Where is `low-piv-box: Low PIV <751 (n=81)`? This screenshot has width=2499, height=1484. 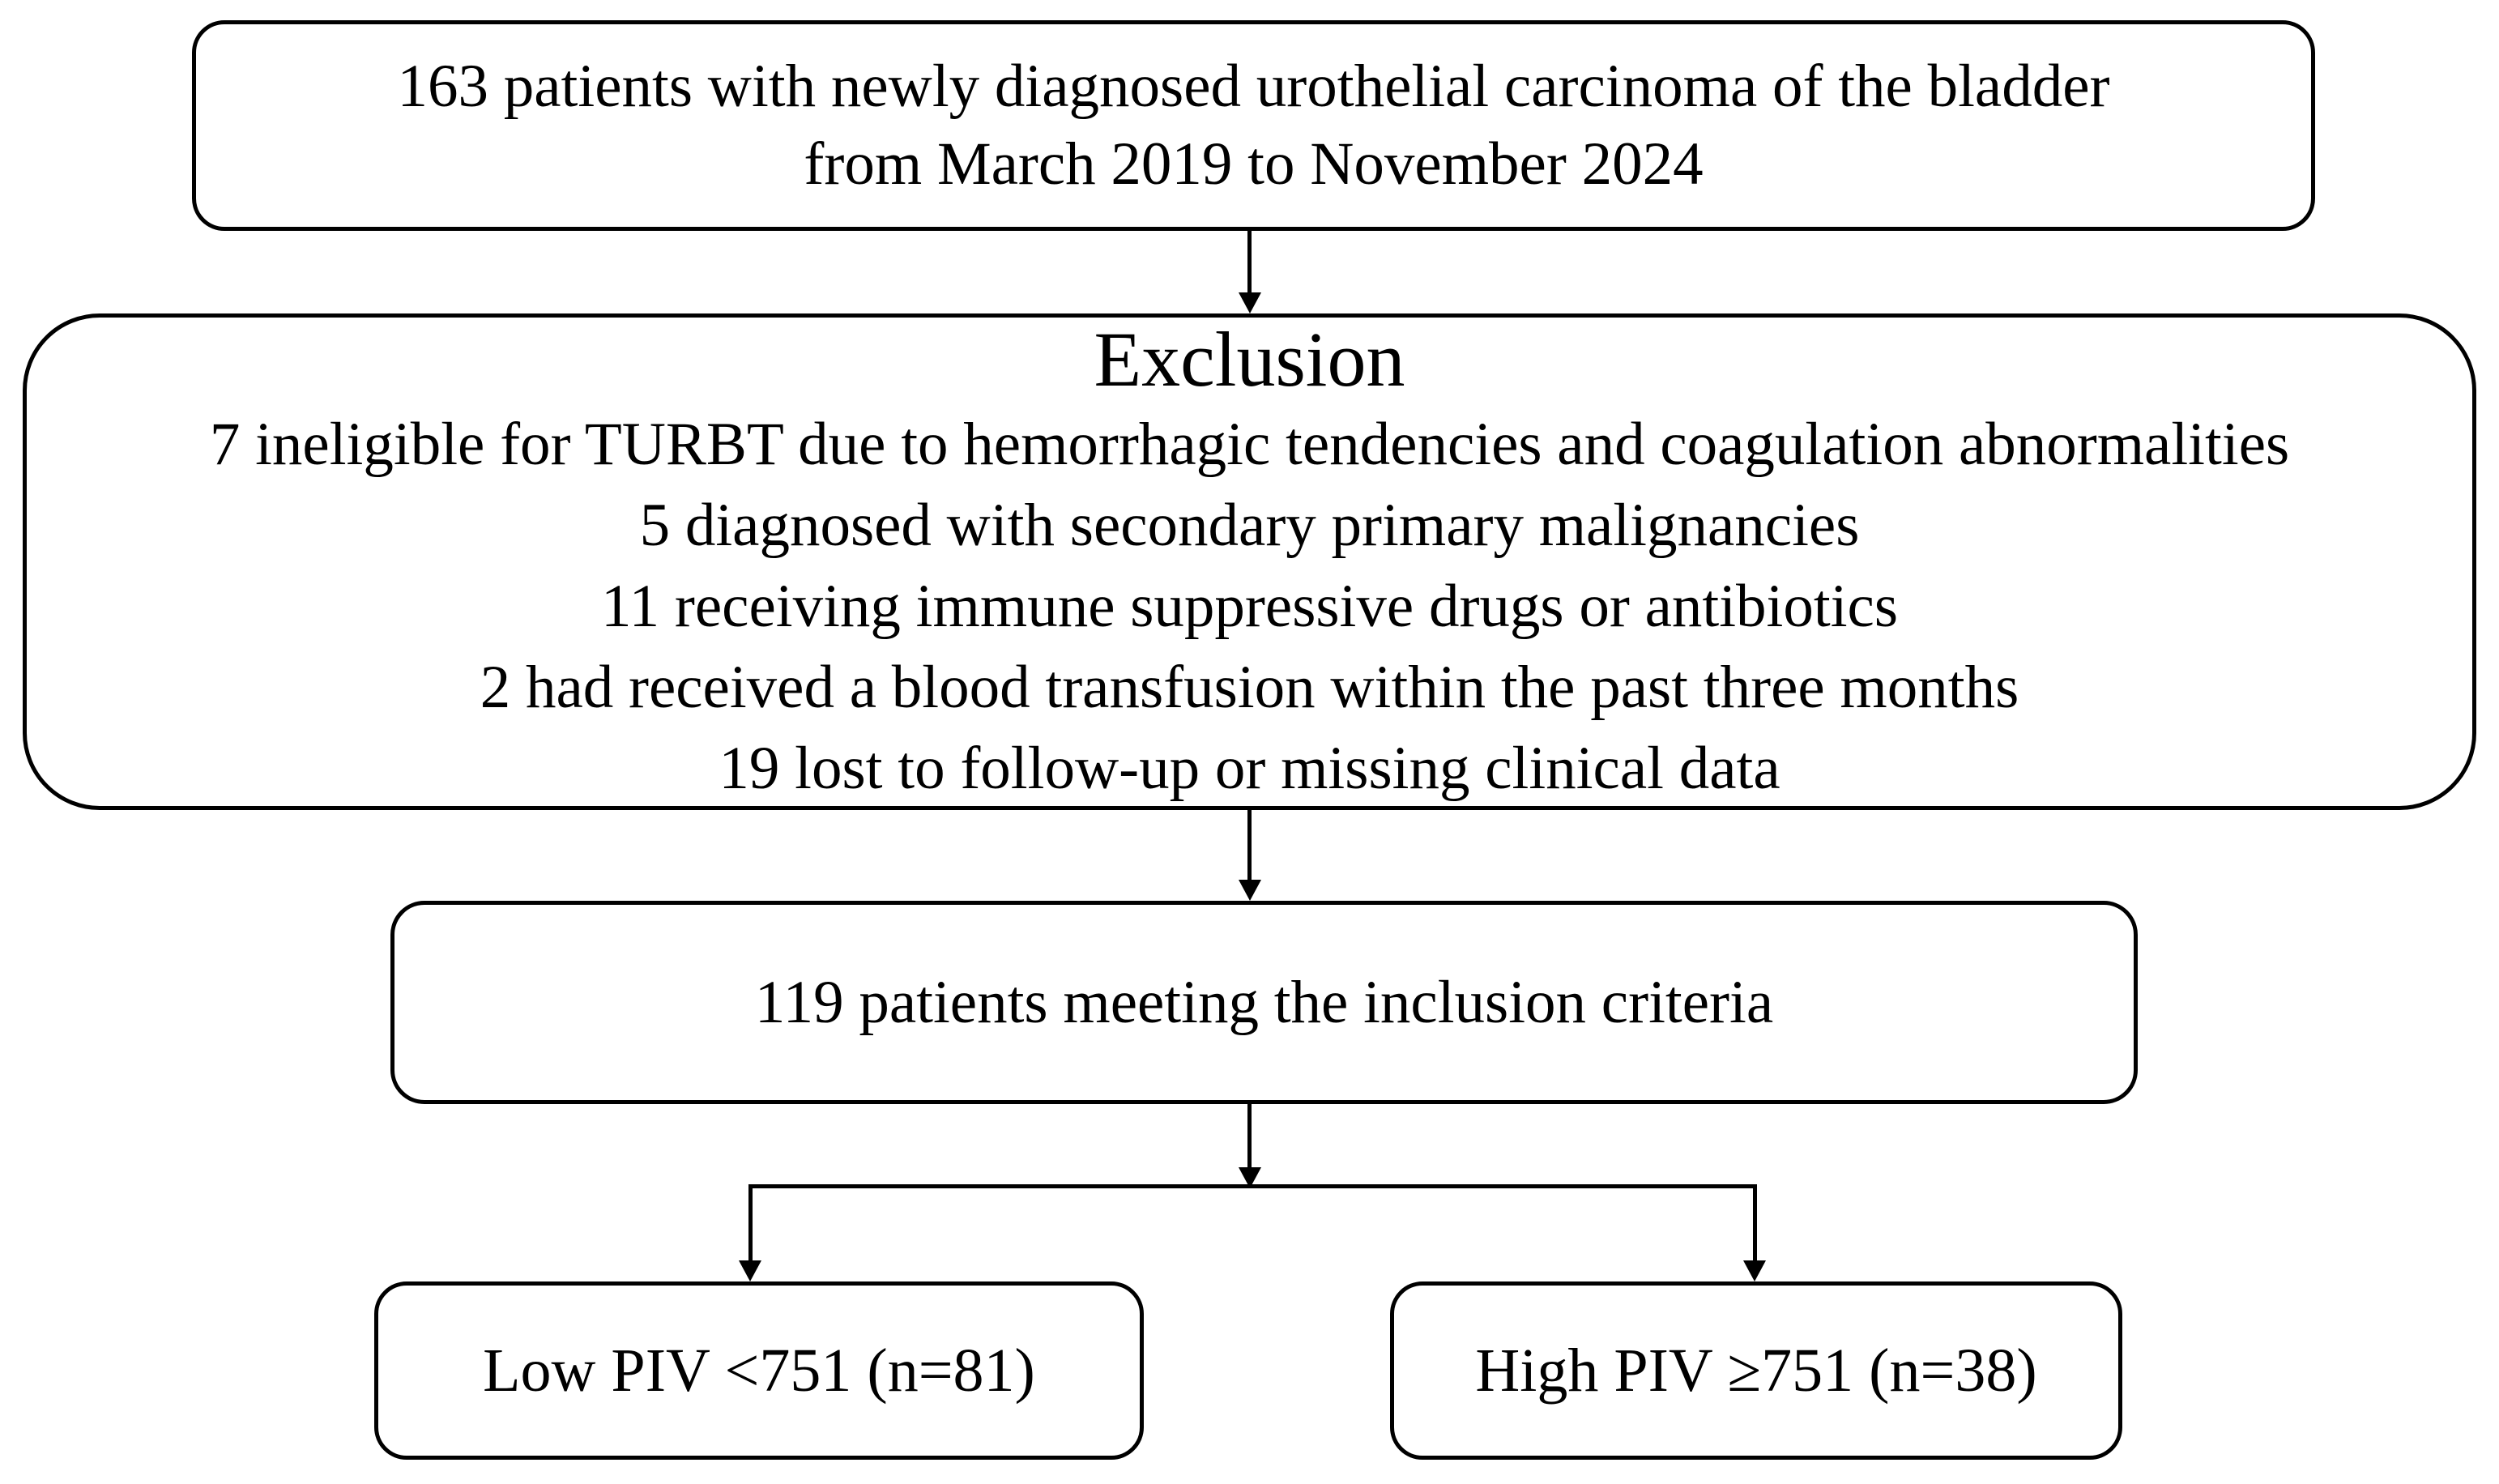
low-piv-box: Low PIV <751 (n=81) is located at coordinates (759, 1370).